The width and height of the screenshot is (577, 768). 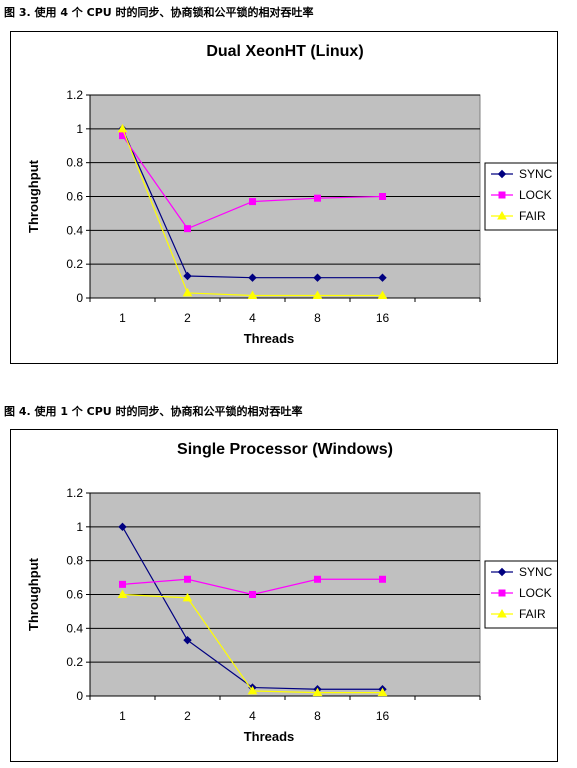 I want to click on chart-title: Single Processor (Windows), so click(x=285, y=449).